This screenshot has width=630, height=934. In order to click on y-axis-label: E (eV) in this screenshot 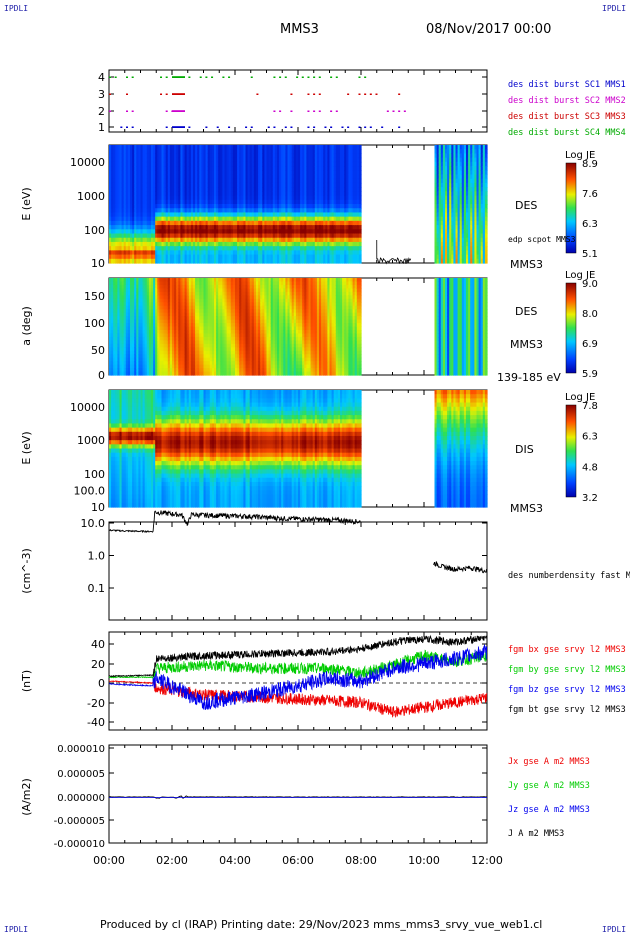, I will do `click(26, 447)`.